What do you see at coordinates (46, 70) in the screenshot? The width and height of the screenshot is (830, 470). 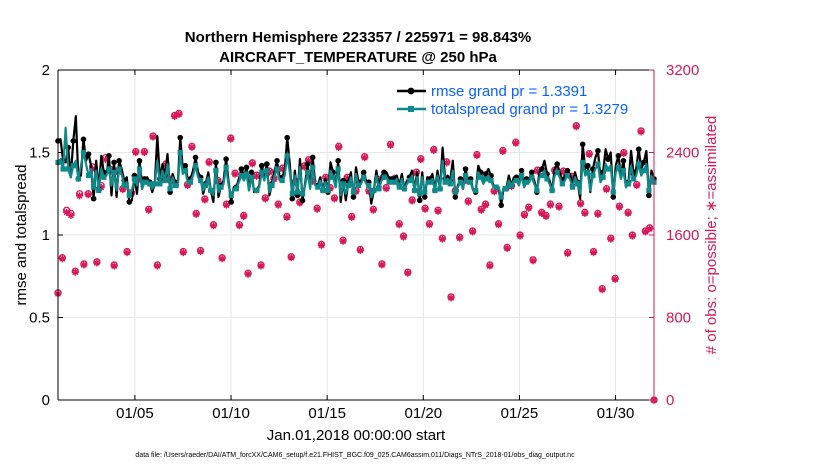 I see `y-left-tick-label: 2` at bounding box center [46, 70].